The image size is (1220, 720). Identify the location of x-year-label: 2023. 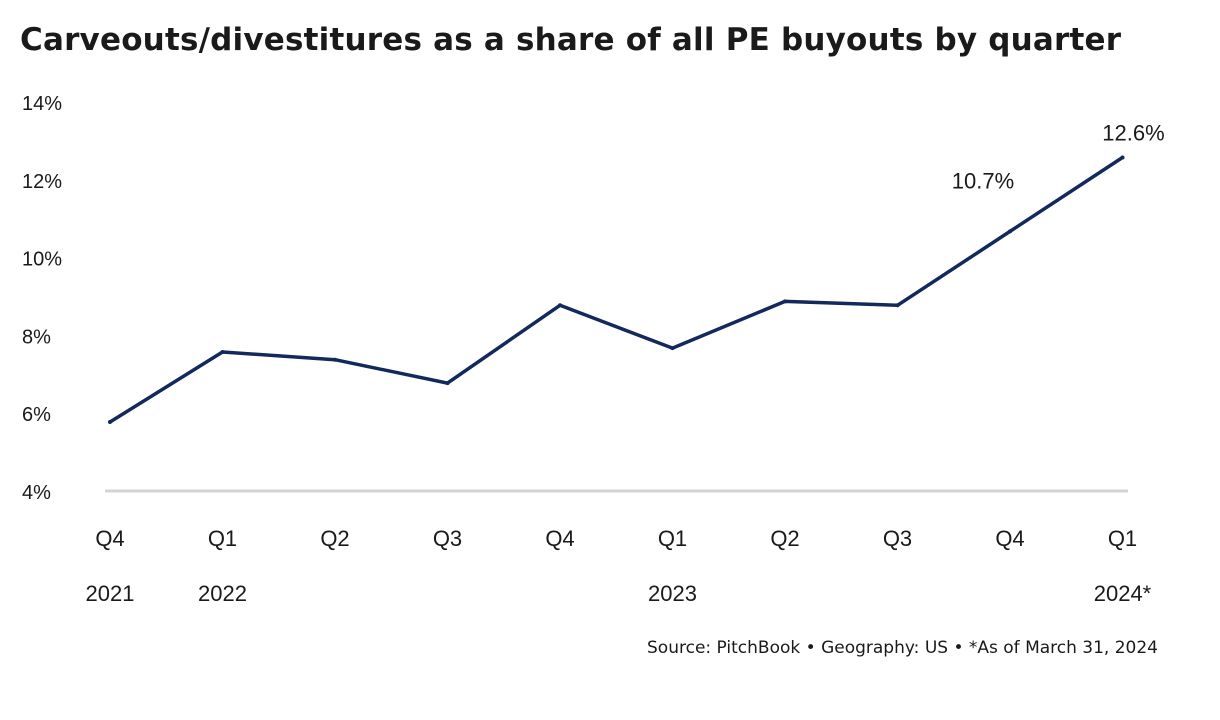
(672, 593).